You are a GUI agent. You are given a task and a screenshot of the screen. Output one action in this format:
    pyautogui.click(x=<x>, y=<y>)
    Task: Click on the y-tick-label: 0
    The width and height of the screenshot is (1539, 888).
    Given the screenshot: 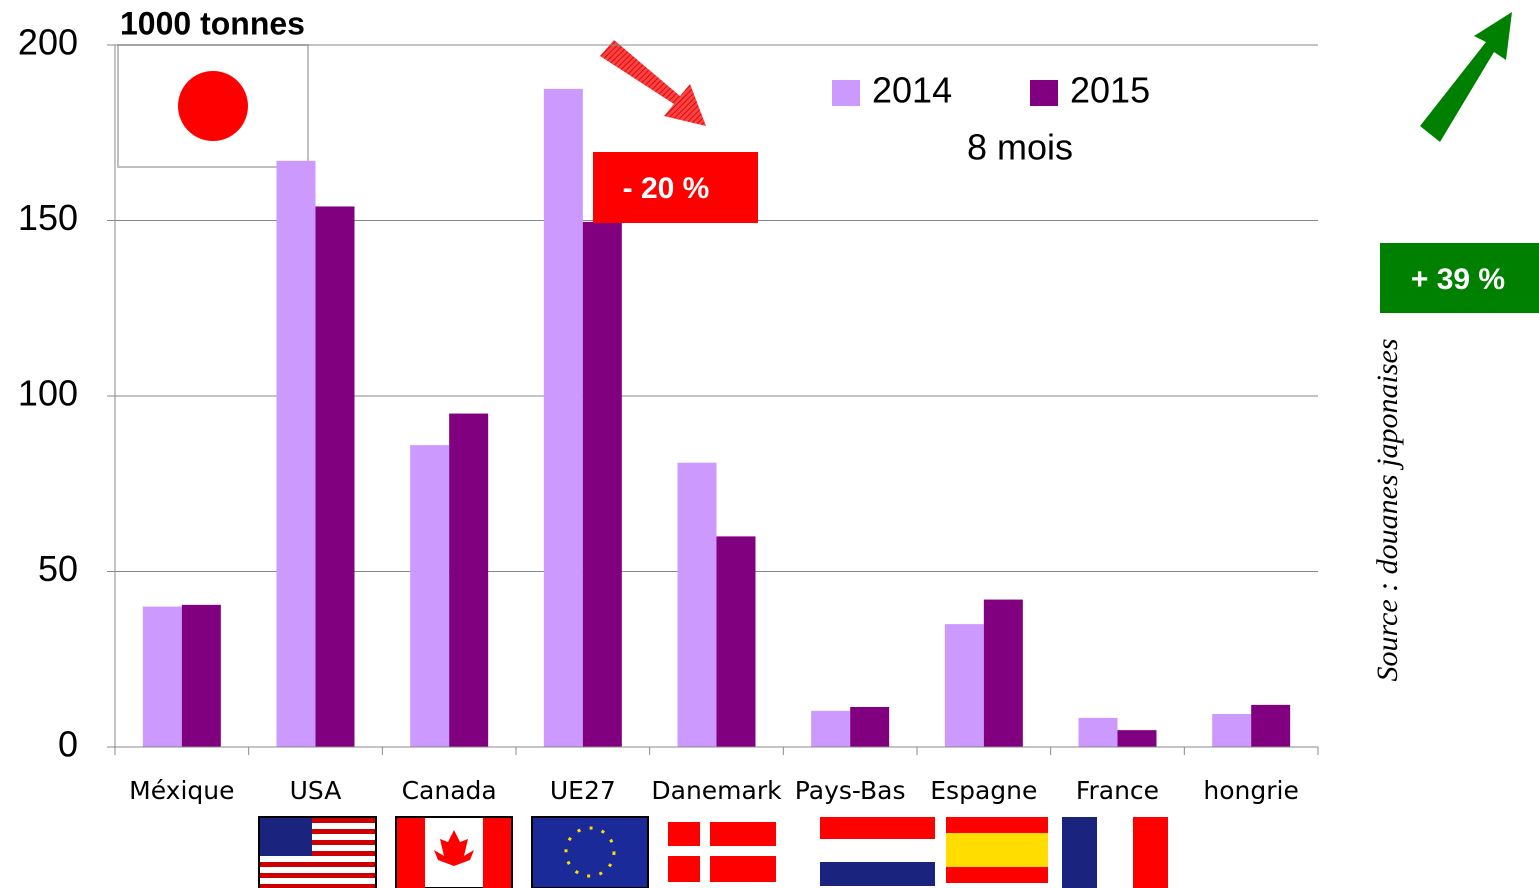 What is the action you would take?
    pyautogui.click(x=68, y=744)
    